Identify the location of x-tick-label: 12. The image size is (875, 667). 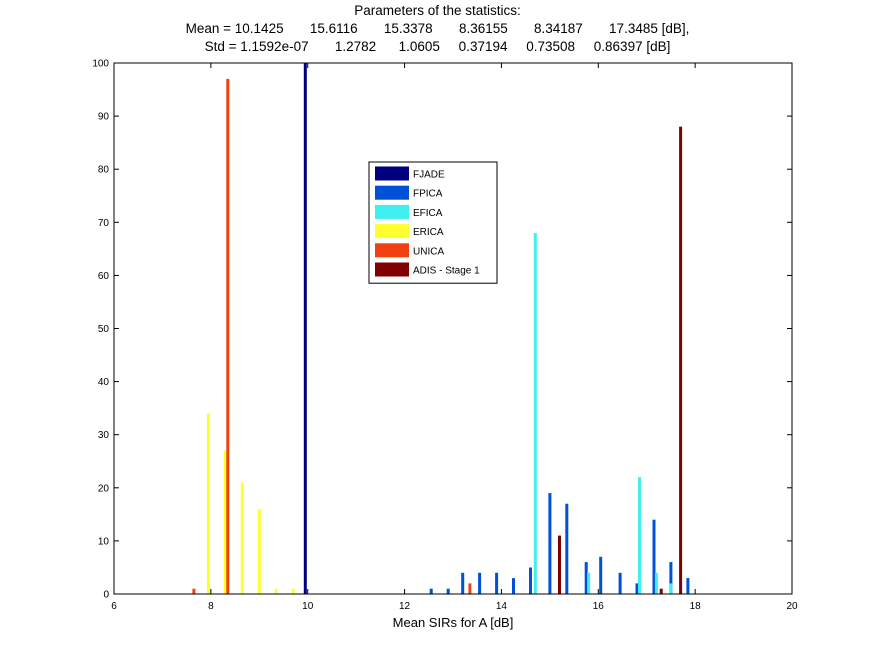
(405, 606).